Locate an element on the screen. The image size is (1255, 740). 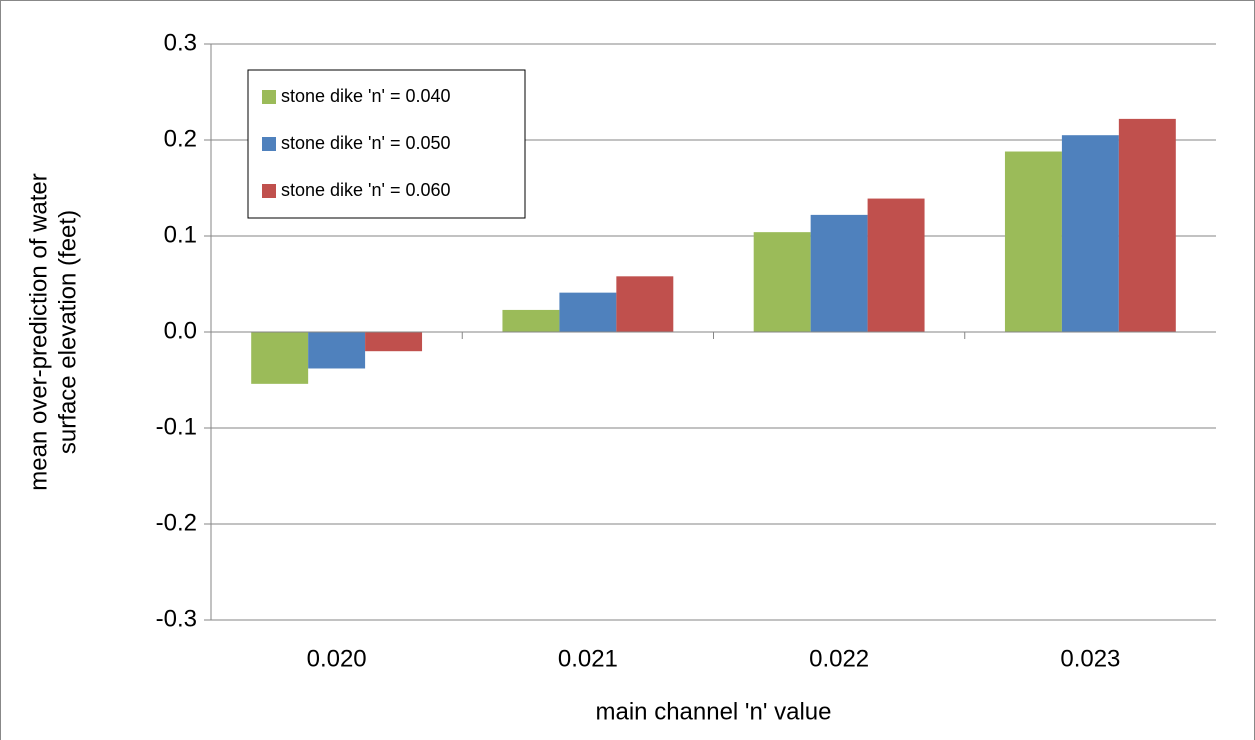
y-axis-title: surface elevation (feet) is located at coordinates (67, 332).